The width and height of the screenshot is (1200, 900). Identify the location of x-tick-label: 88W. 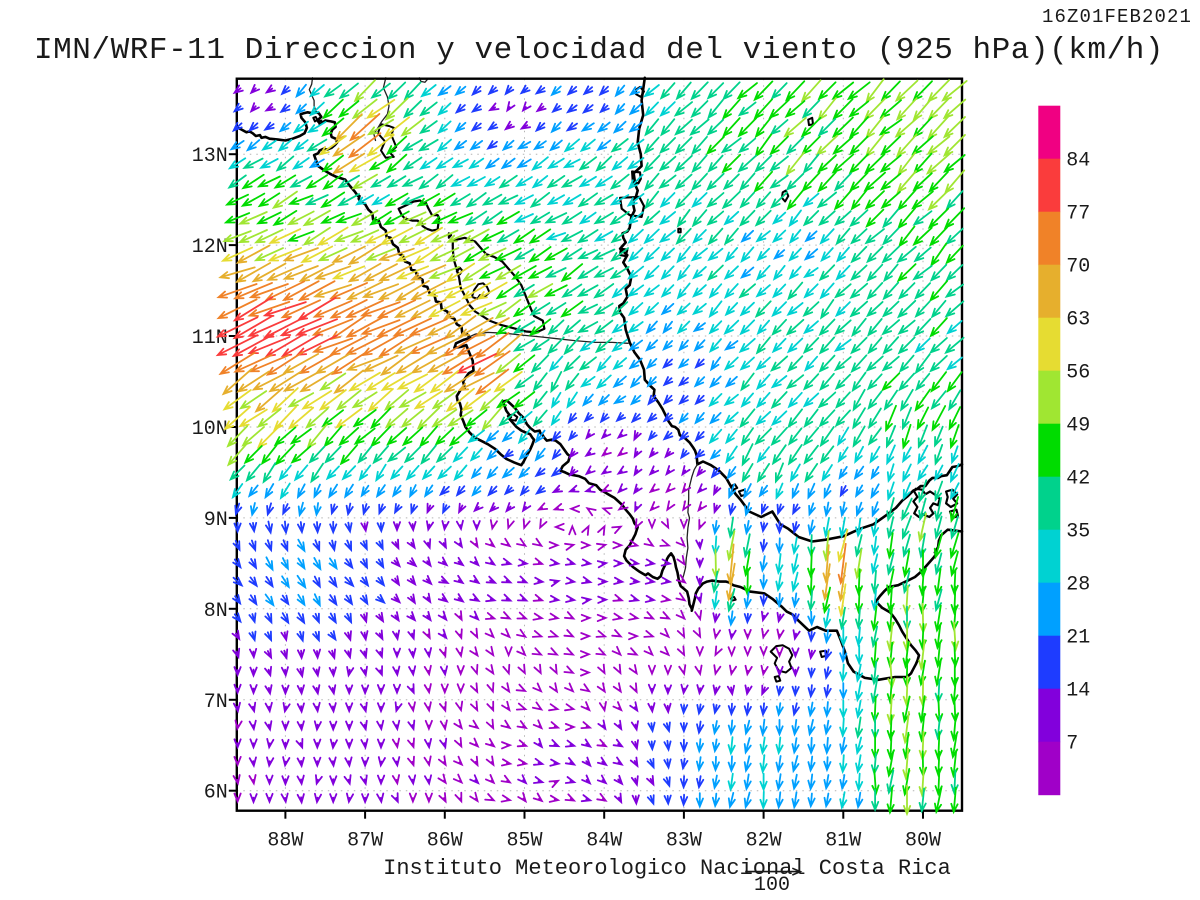
(285, 841).